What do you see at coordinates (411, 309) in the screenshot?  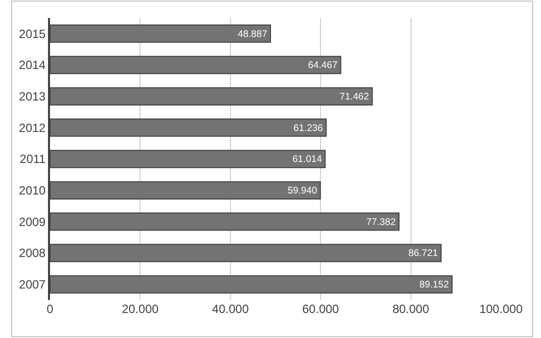 I see `x-tick-label: 80.000` at bounding box center [411, 309].